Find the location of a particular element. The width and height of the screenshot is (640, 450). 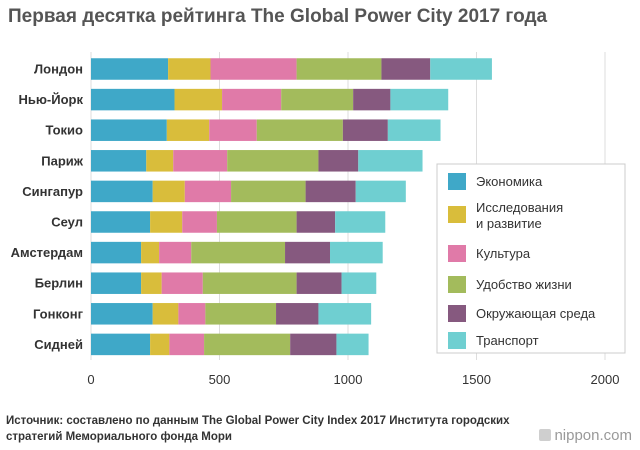

x-tick-label: 0 is located at coordinates (90, 379).